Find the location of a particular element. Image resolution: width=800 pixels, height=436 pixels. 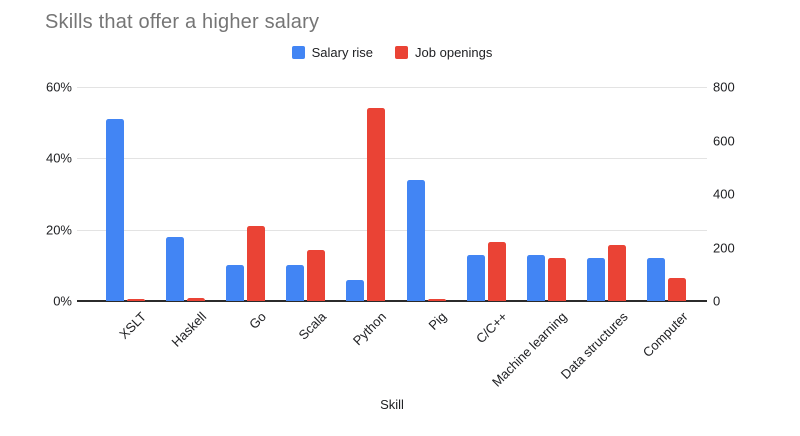

x-axis-category-label: Haskell is located at coordinates (188, 329).